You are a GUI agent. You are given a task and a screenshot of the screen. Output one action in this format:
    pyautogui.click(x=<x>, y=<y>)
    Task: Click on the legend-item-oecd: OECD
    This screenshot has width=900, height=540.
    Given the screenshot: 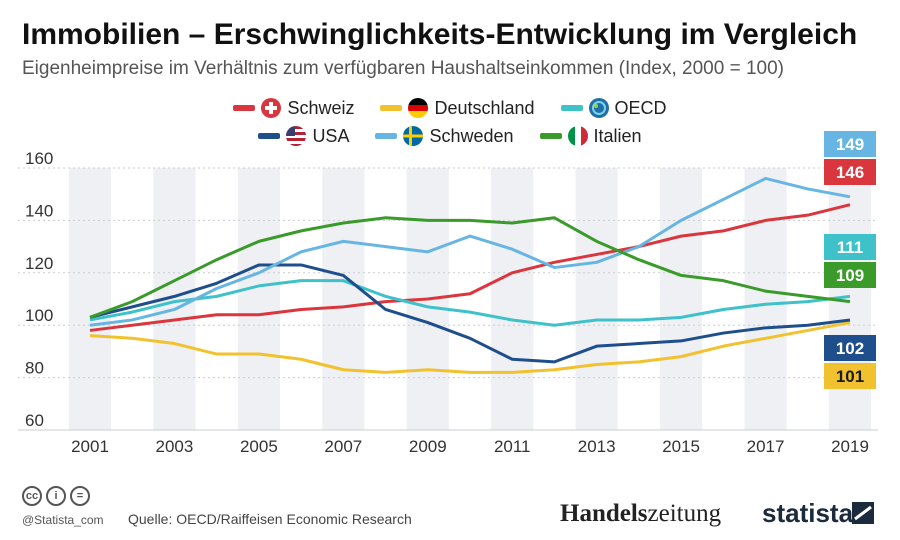 What is the action you would take?
    pyautogui.click(x=613, y=108)
    